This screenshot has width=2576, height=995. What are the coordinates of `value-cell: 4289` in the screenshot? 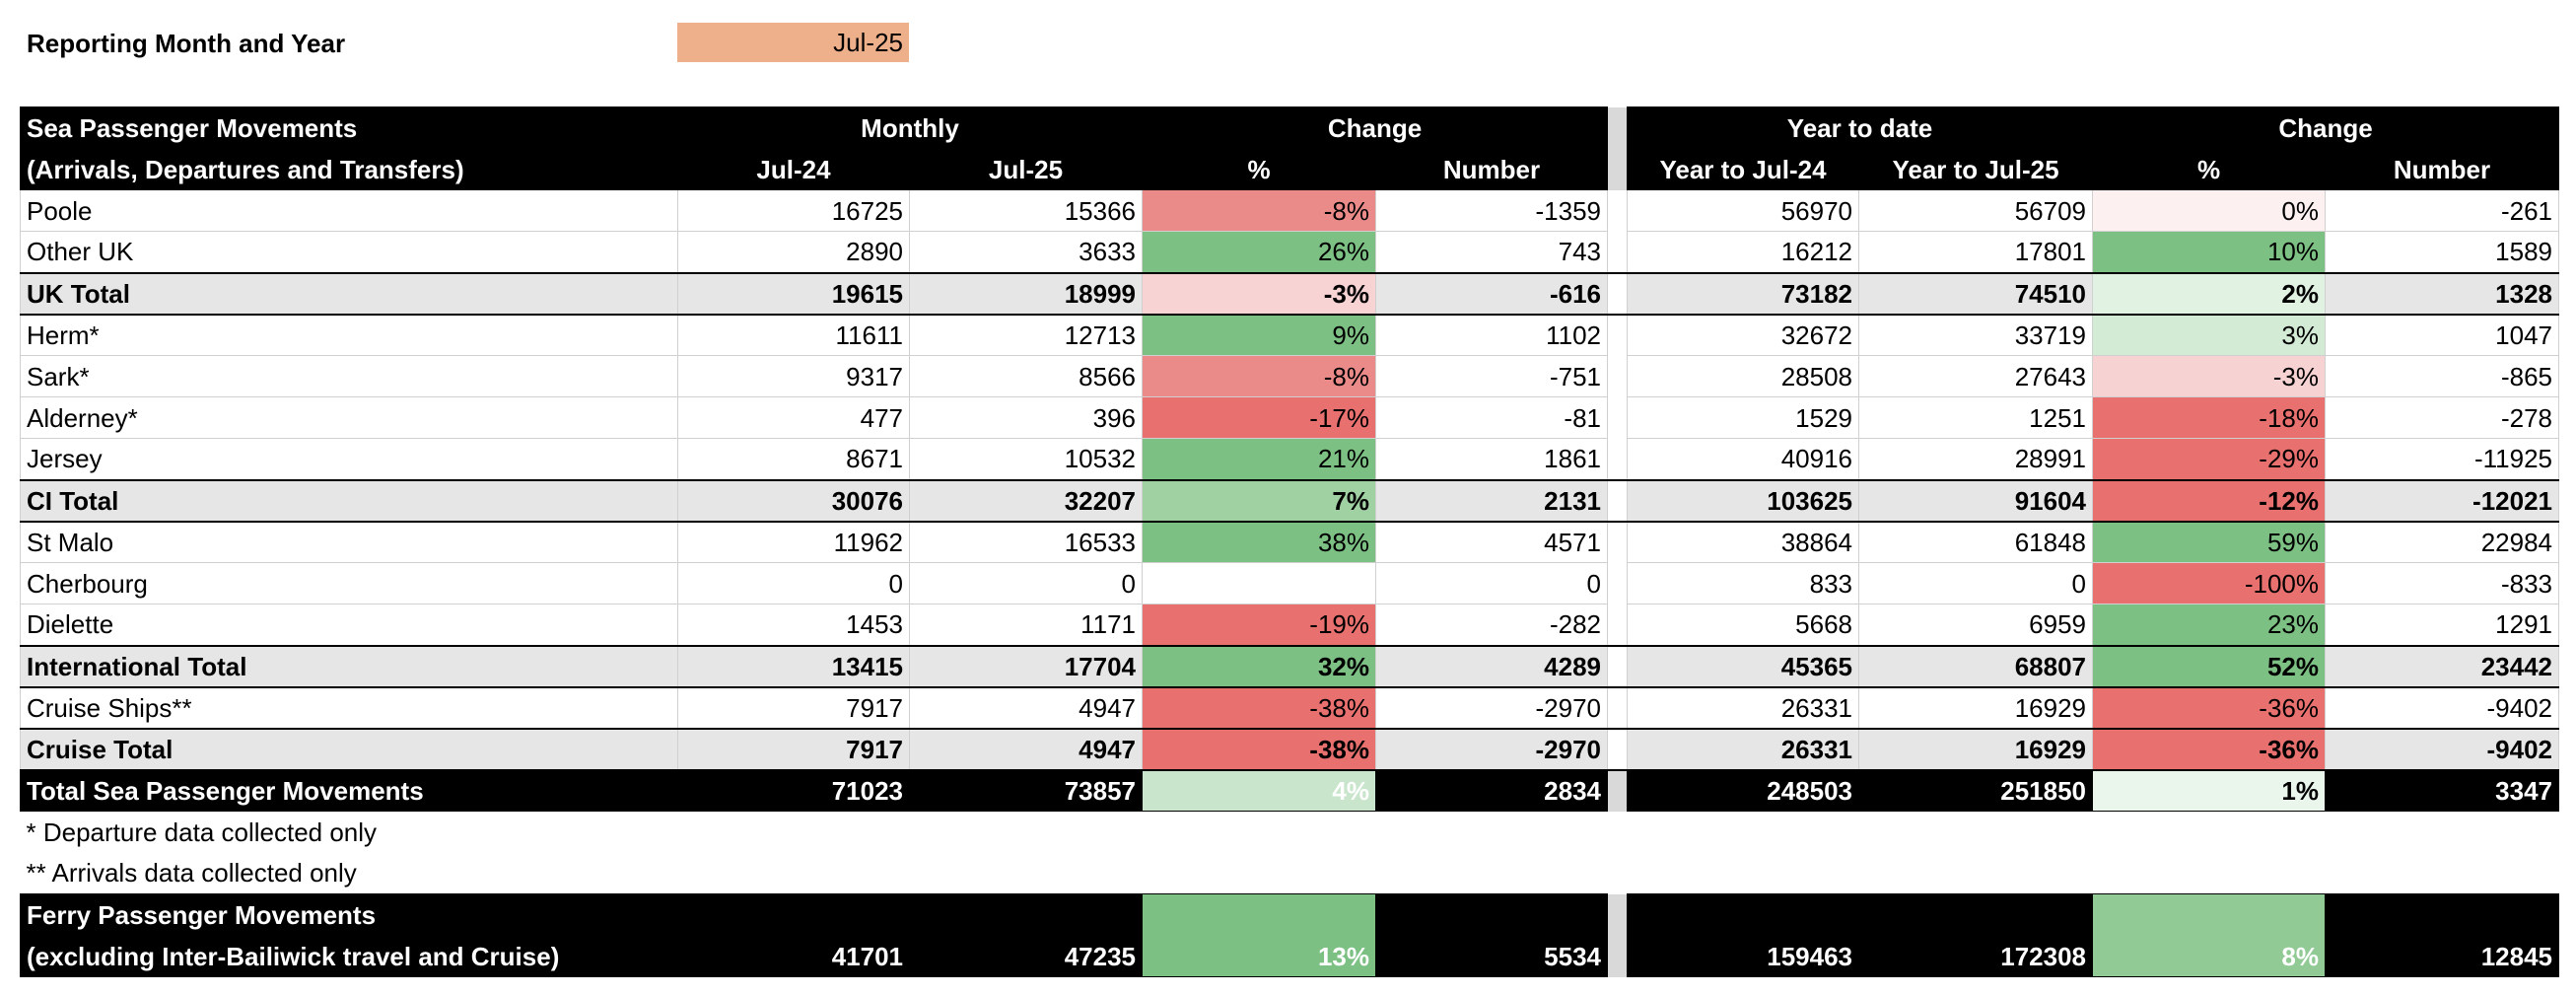 It's located at (1491, 666).